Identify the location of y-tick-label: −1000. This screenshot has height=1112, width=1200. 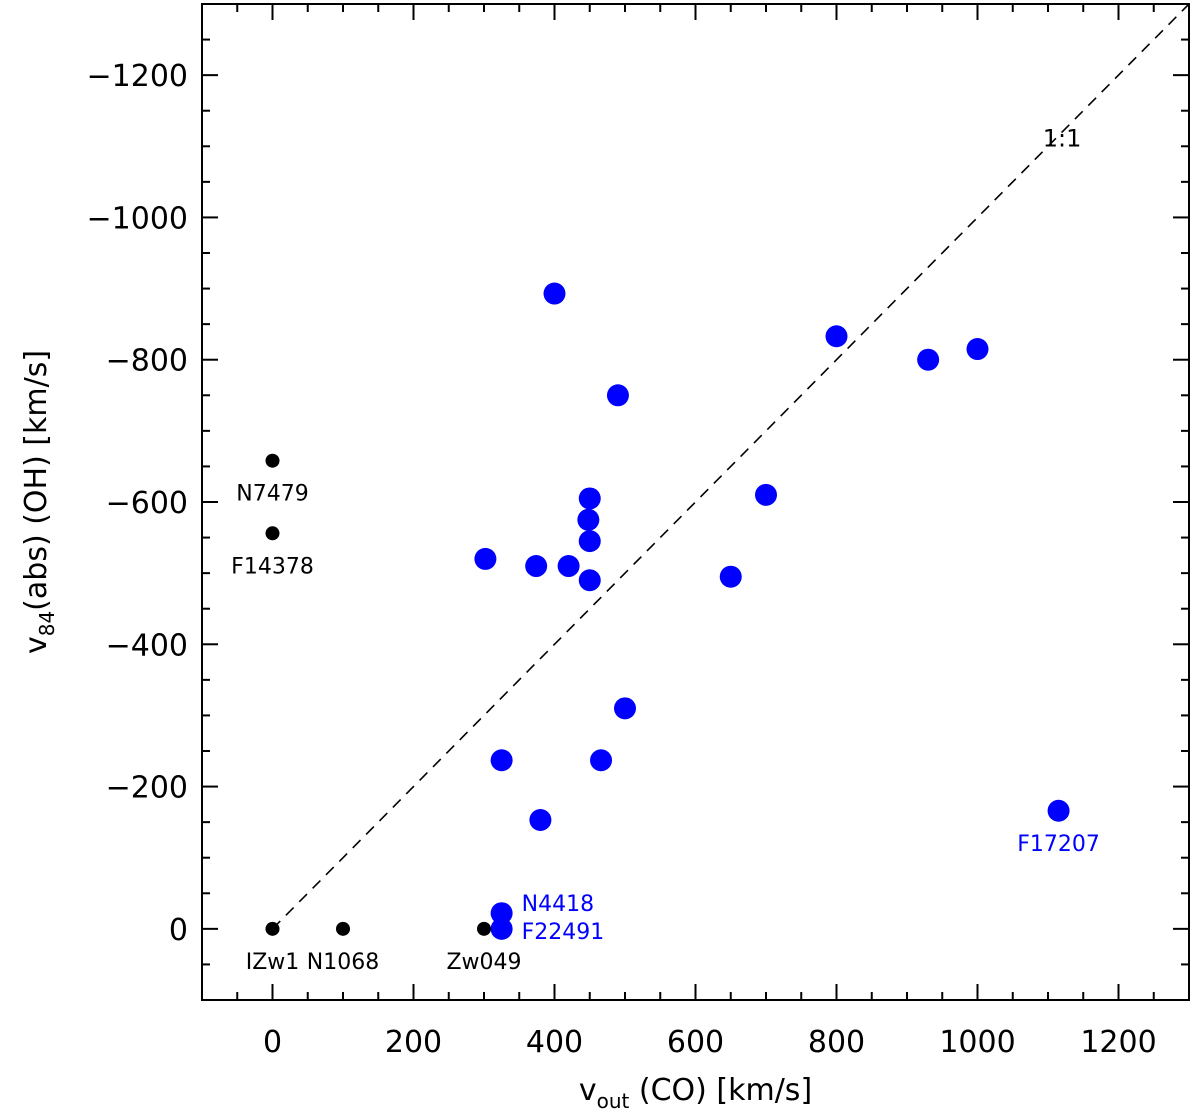
(137, 218).